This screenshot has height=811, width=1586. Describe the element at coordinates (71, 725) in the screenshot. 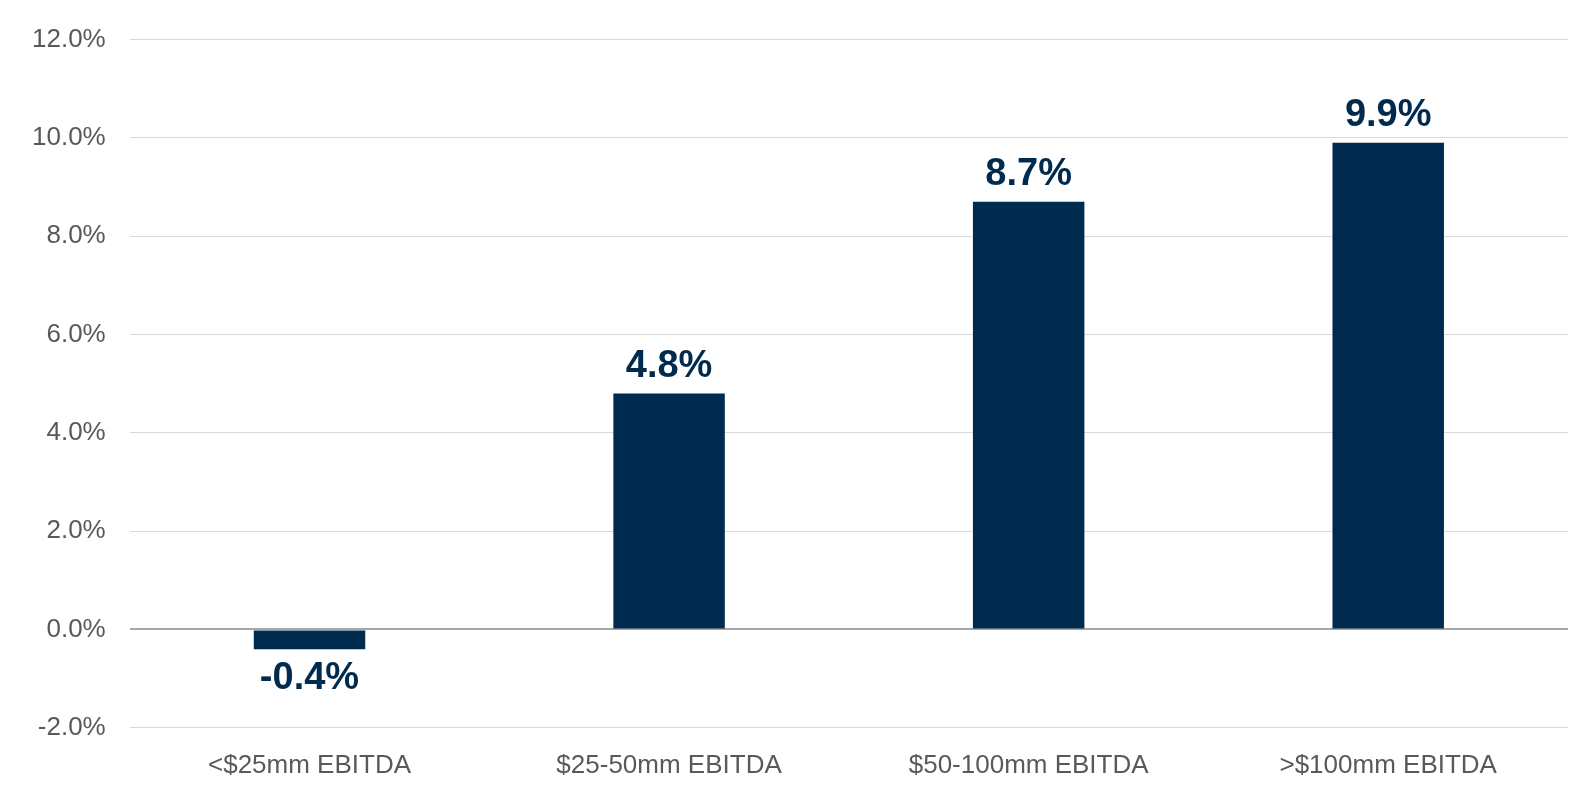

I see `y-tick-label: -2.0%` at that location.